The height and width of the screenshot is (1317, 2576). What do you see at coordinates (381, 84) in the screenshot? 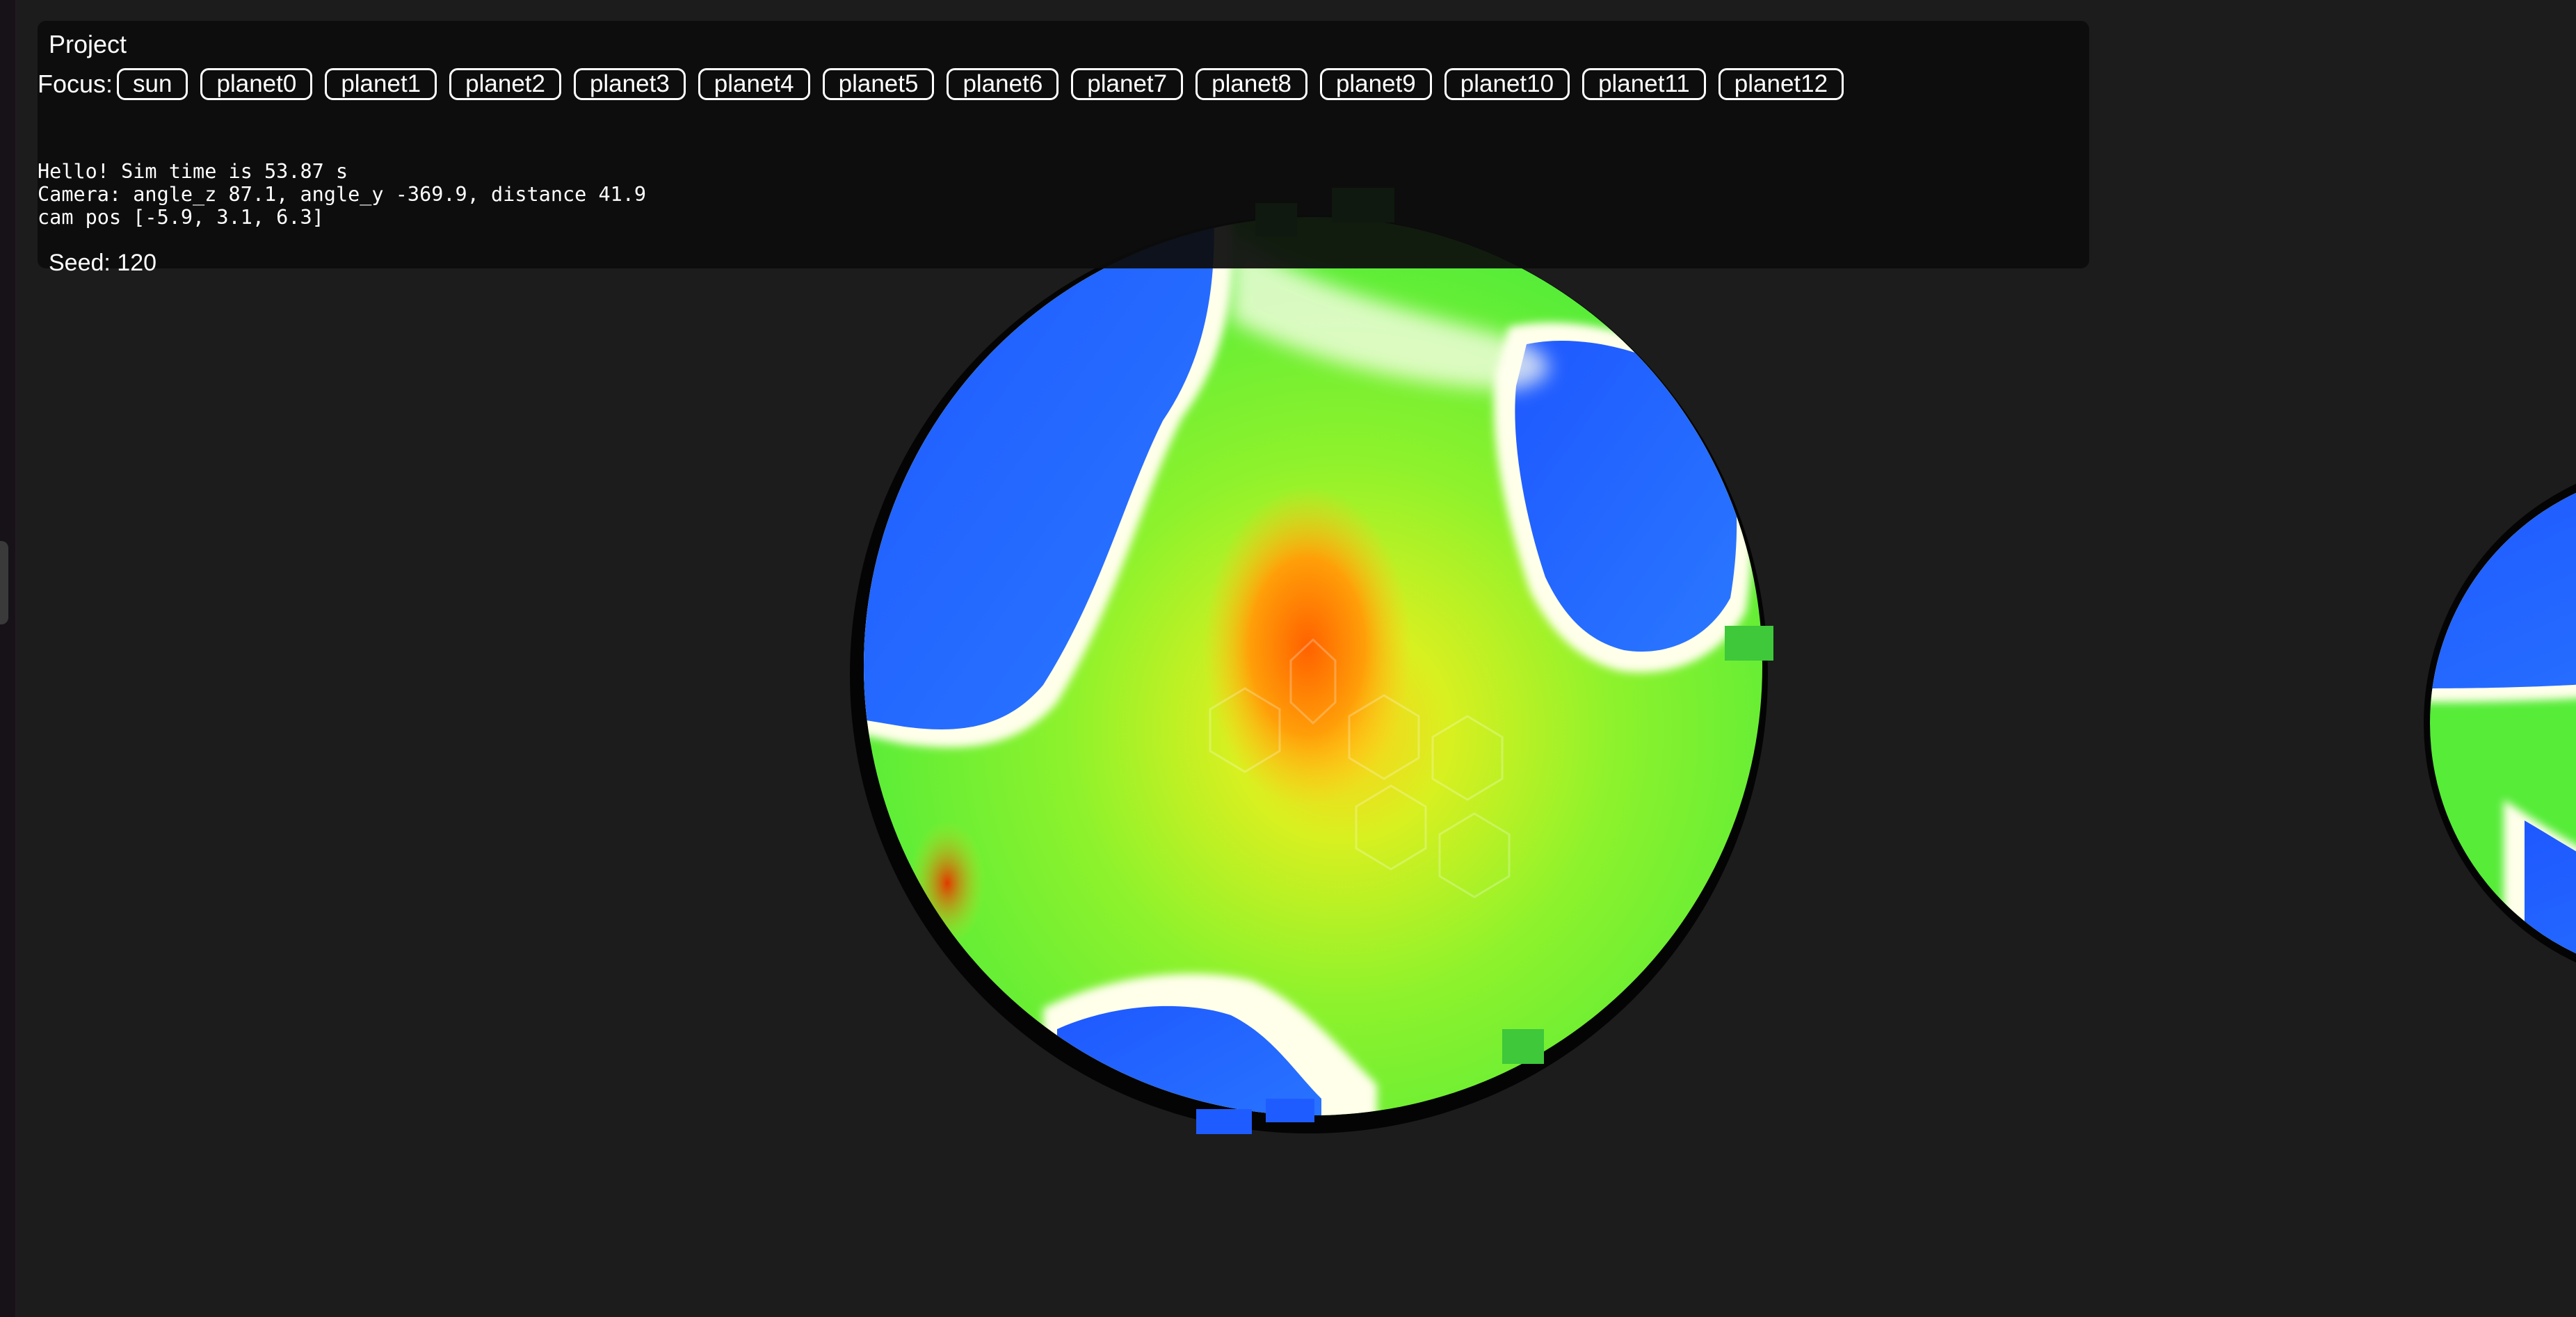
I see `focus-button-planet1: planet1` at bounding box center [381, 84].